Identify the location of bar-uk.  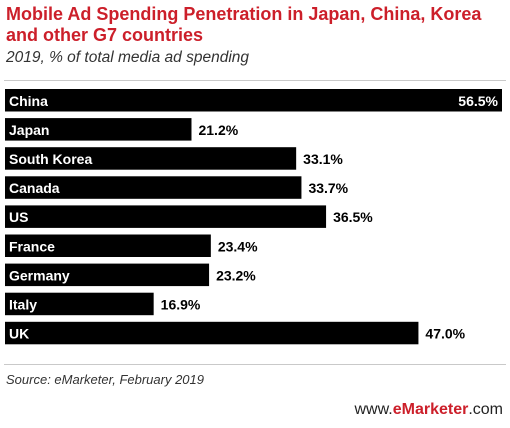
(212, 333).